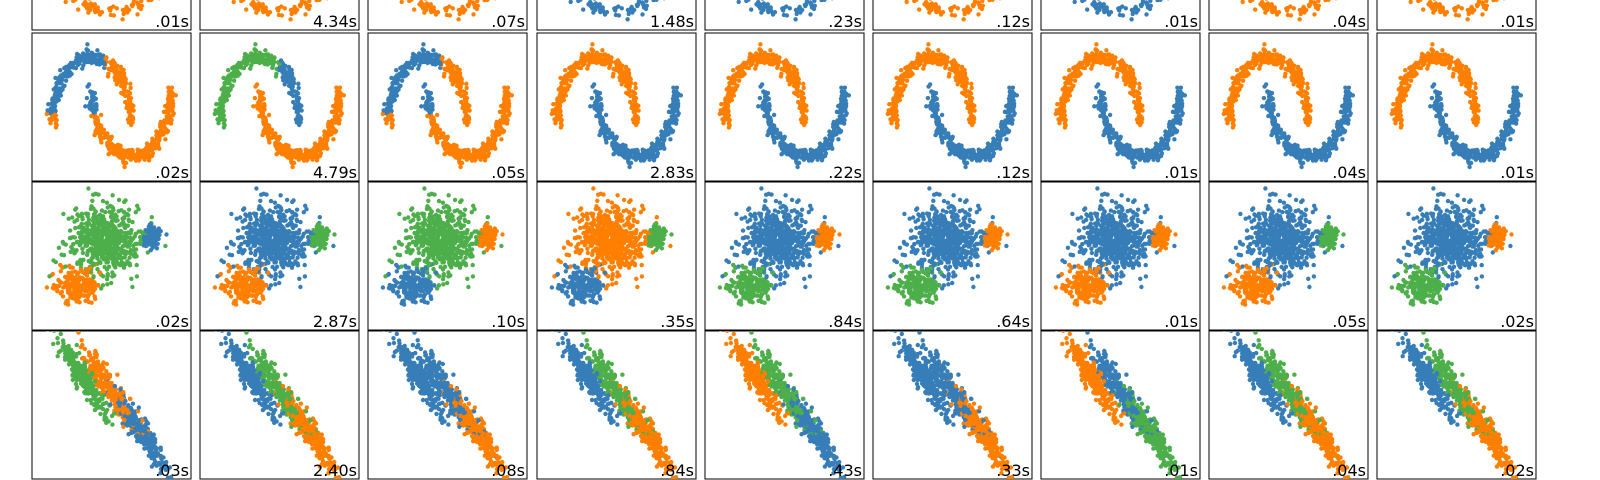  What do you see at coordinates (1456, 15) in the screenshot?
I see `scatter-panel: .01s` at bounding box center [1456, 15].